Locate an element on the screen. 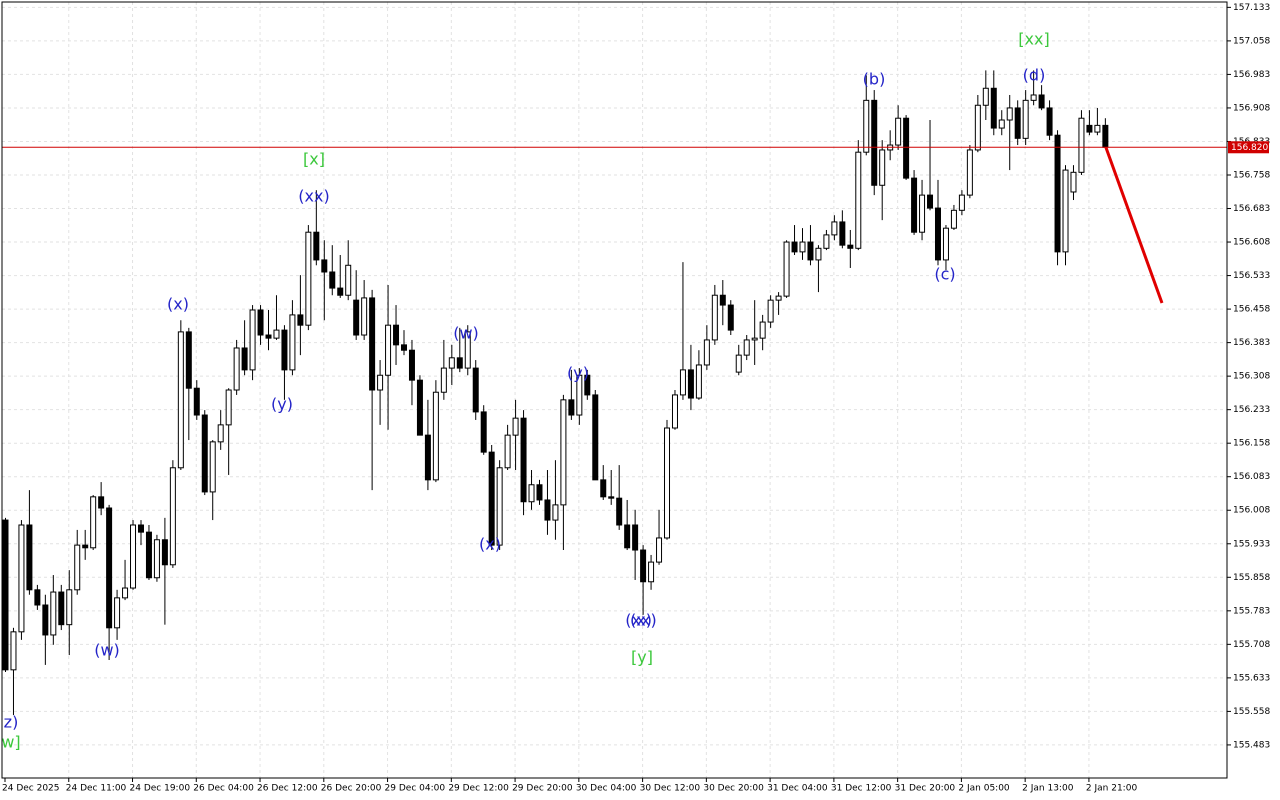 The width and height of the screenshot is (1280, 800). y-tick-label: 157.133 is located at coordinates (1251, 8).